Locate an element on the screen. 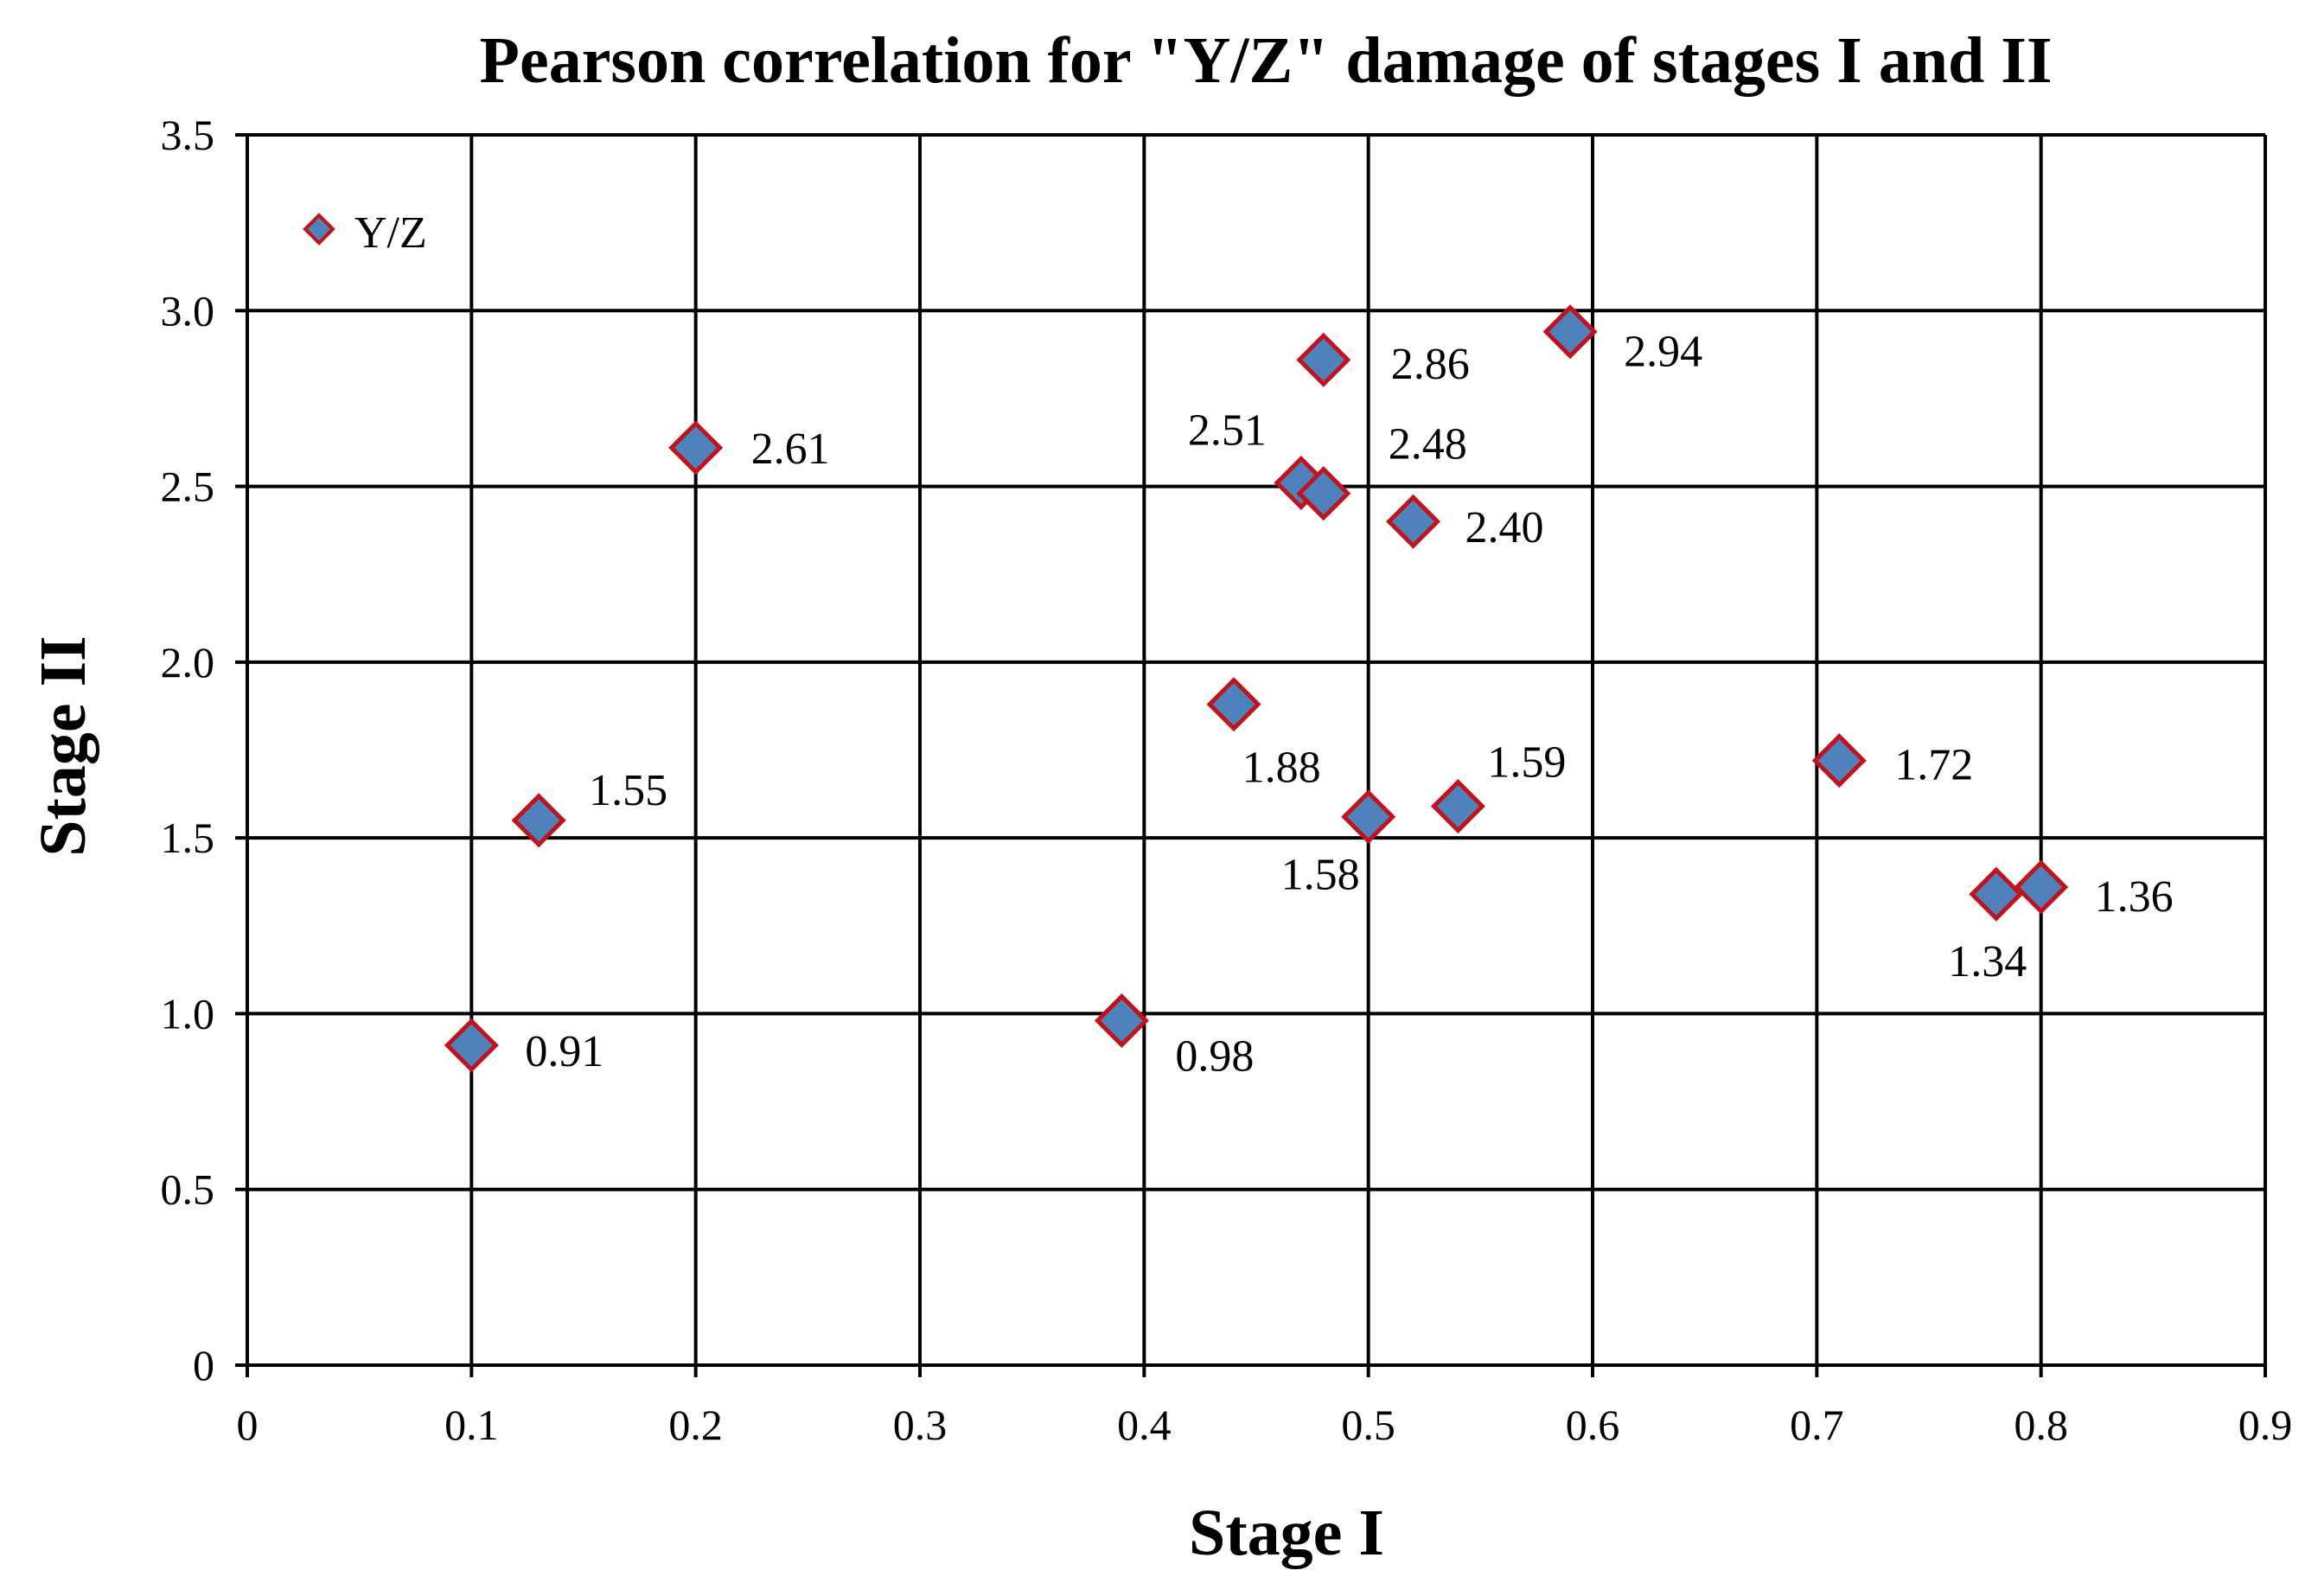 The width and height of the screenshot is (2318, 1596). legend-marker-icon is located at coordinates (319, 229).